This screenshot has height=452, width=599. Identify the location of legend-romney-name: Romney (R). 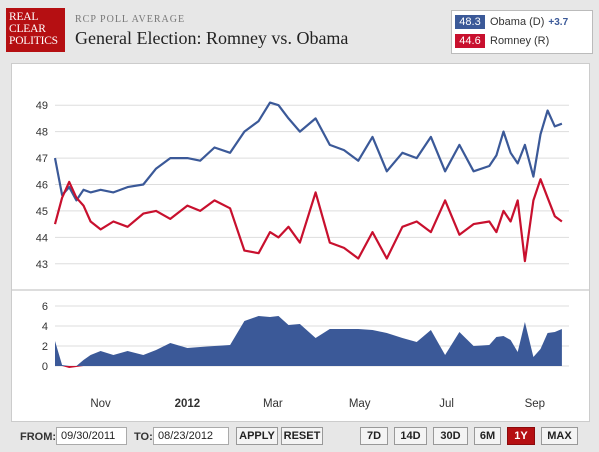
(520, 41).